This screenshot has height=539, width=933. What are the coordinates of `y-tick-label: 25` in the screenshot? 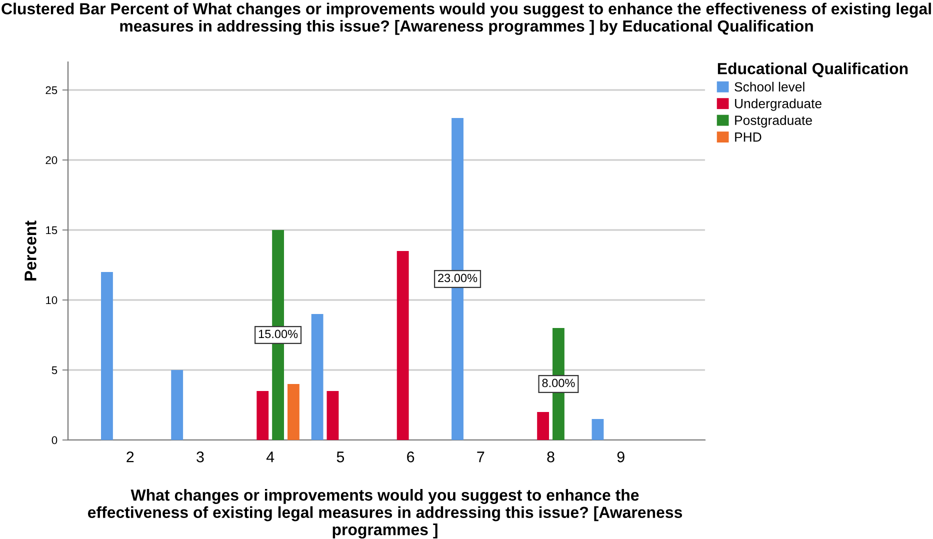 It's located at (52, 90).